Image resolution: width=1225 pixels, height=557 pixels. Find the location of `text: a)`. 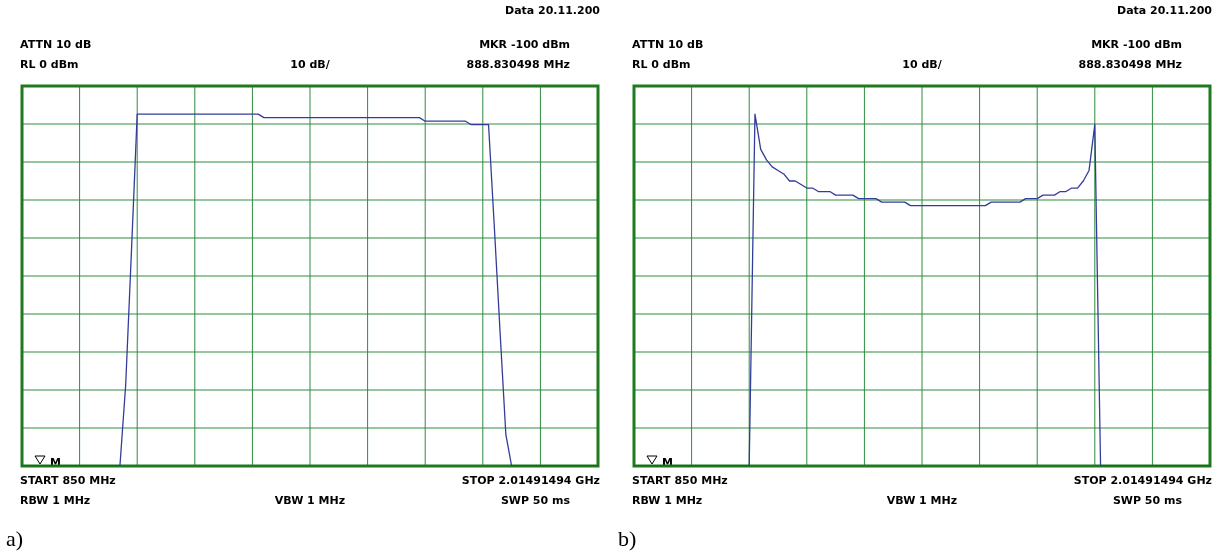

text: a) is located at coordinates (15, 539).